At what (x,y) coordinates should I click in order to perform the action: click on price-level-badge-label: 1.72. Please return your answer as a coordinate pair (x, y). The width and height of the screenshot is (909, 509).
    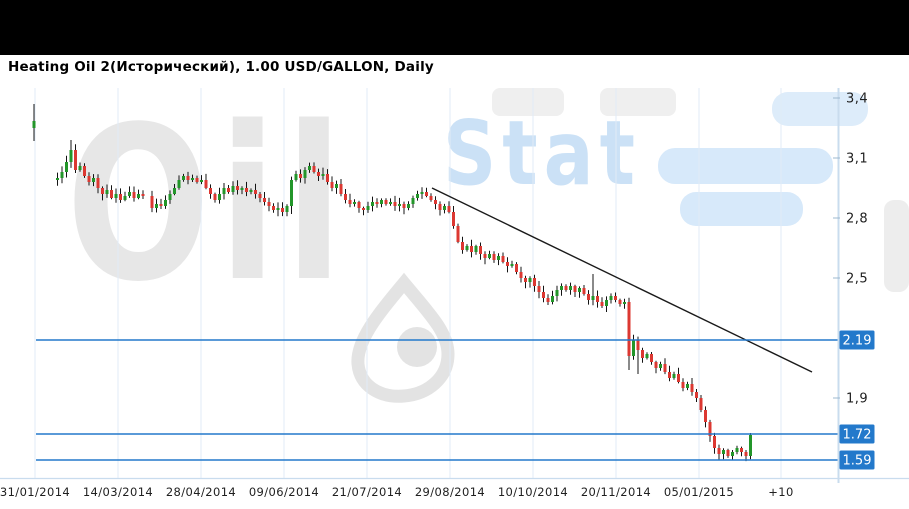
    Looking at the image, I should click on (857, 435).